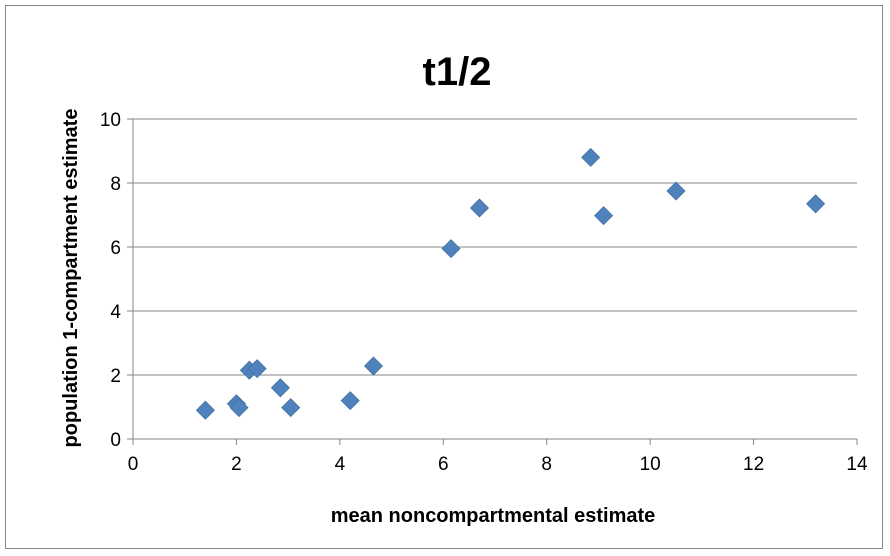 The height and width of the screenshot is (556, 890). I want to click on x-tick-label: 0, so click(133, 464).